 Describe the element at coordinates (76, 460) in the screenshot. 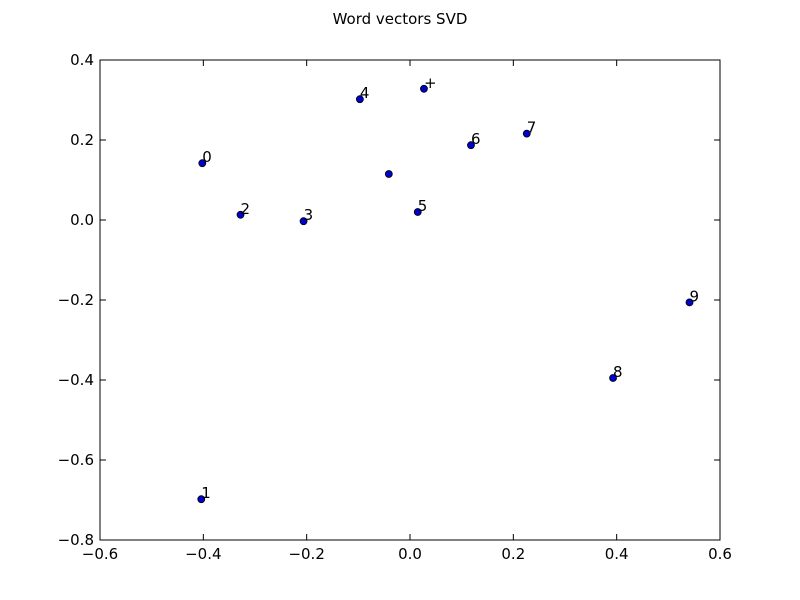

I see `y-tick-label: −0.6` at that location.